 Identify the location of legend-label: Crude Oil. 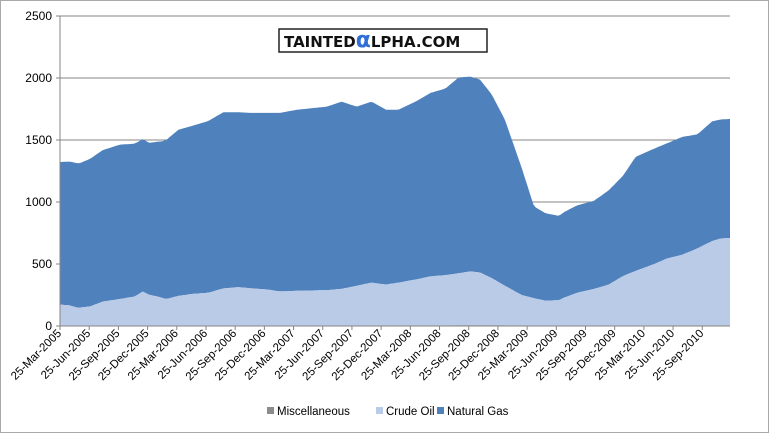
(410, 412).